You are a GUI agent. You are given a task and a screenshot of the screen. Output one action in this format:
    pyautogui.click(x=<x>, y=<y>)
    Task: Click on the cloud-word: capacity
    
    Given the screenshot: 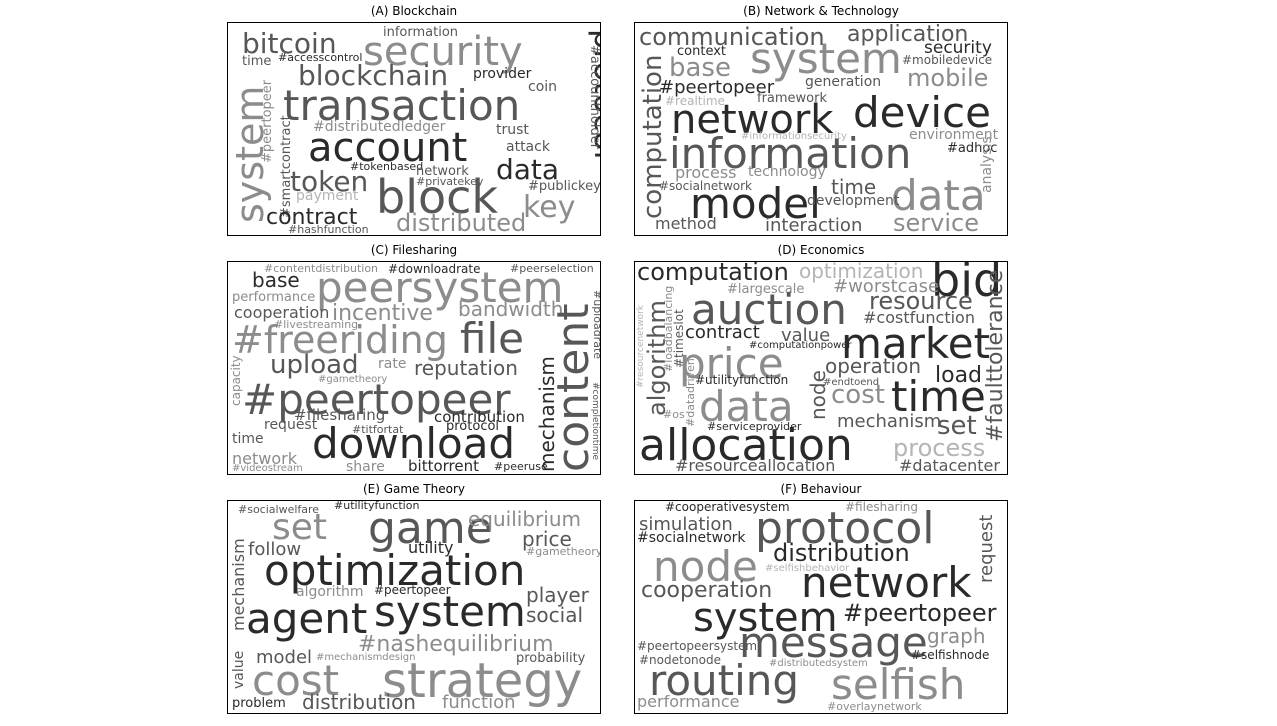 What is the action you would take?
    pyautogui.click(x=236, y=380)
    